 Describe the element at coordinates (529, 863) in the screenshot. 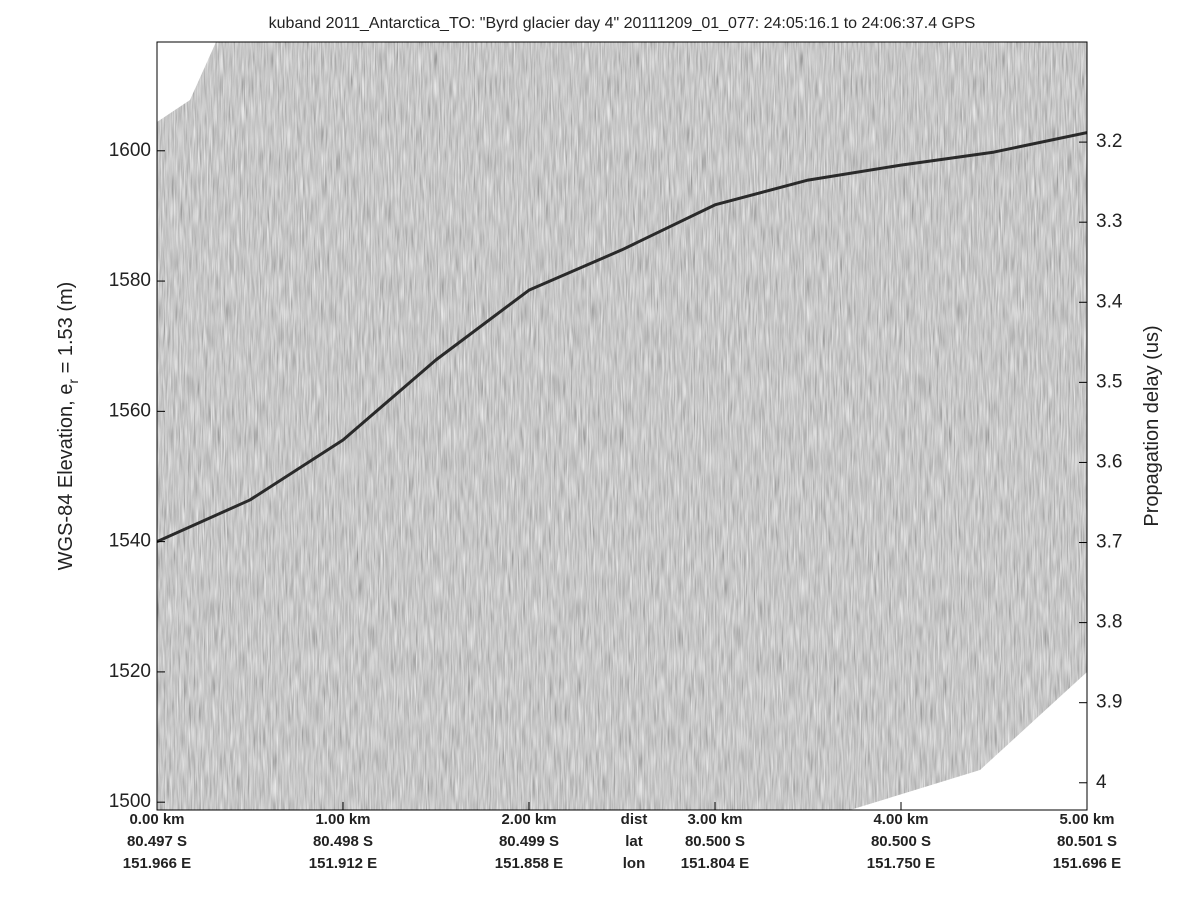

I see `lon-label: 151.858 E` at that location.